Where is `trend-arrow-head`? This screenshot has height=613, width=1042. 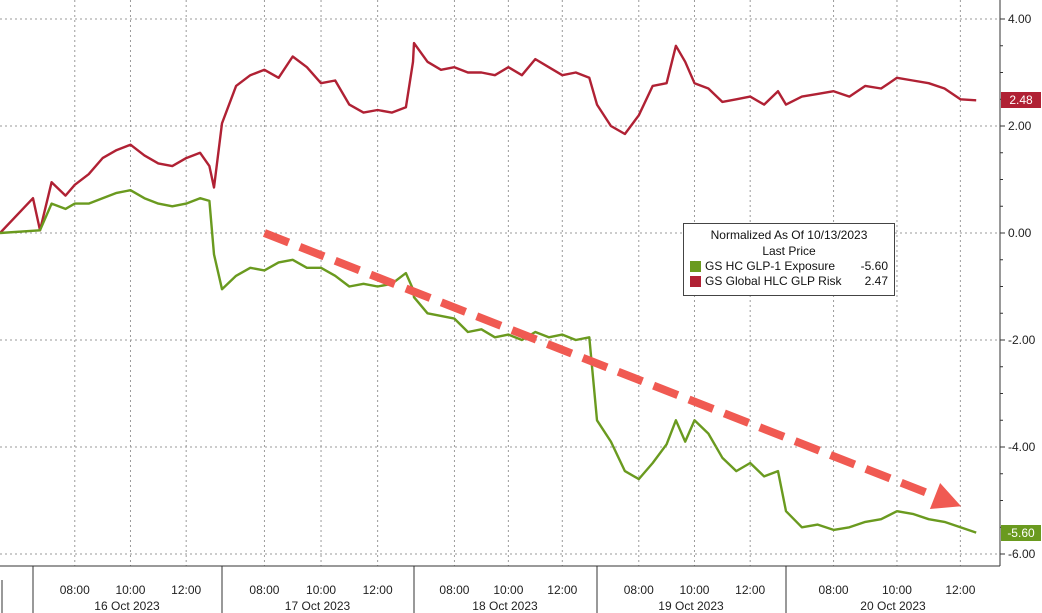
trend-arrow-head is located at coordinates (945, 496).